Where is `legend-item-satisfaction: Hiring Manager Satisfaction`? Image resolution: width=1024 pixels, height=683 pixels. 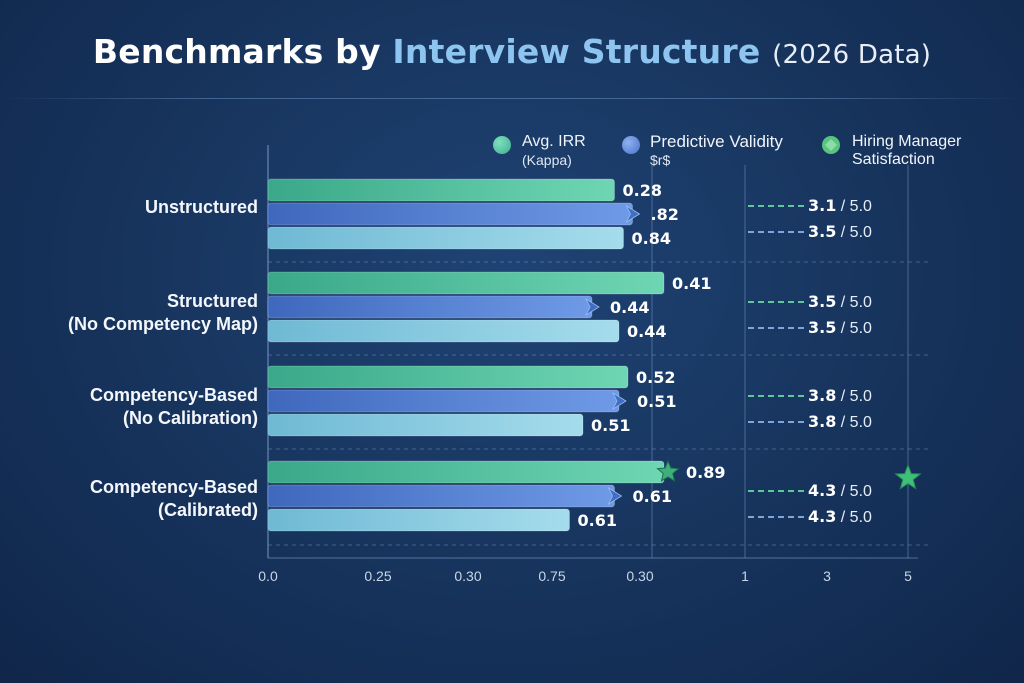 legend-item-satisfaction: Hiring Manager Satisfaction is located at coordinates (906, 151).